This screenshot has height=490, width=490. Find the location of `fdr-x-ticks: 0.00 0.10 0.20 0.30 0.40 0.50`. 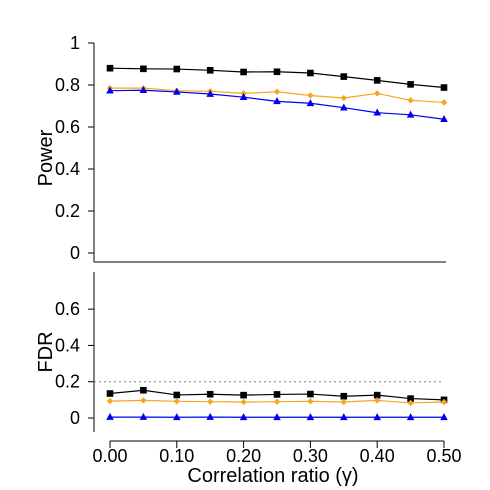

fdr-x-ticks: 0.00 0.10 0.20 0.30 0.40 0.50 is located at coordinates (277, 453).